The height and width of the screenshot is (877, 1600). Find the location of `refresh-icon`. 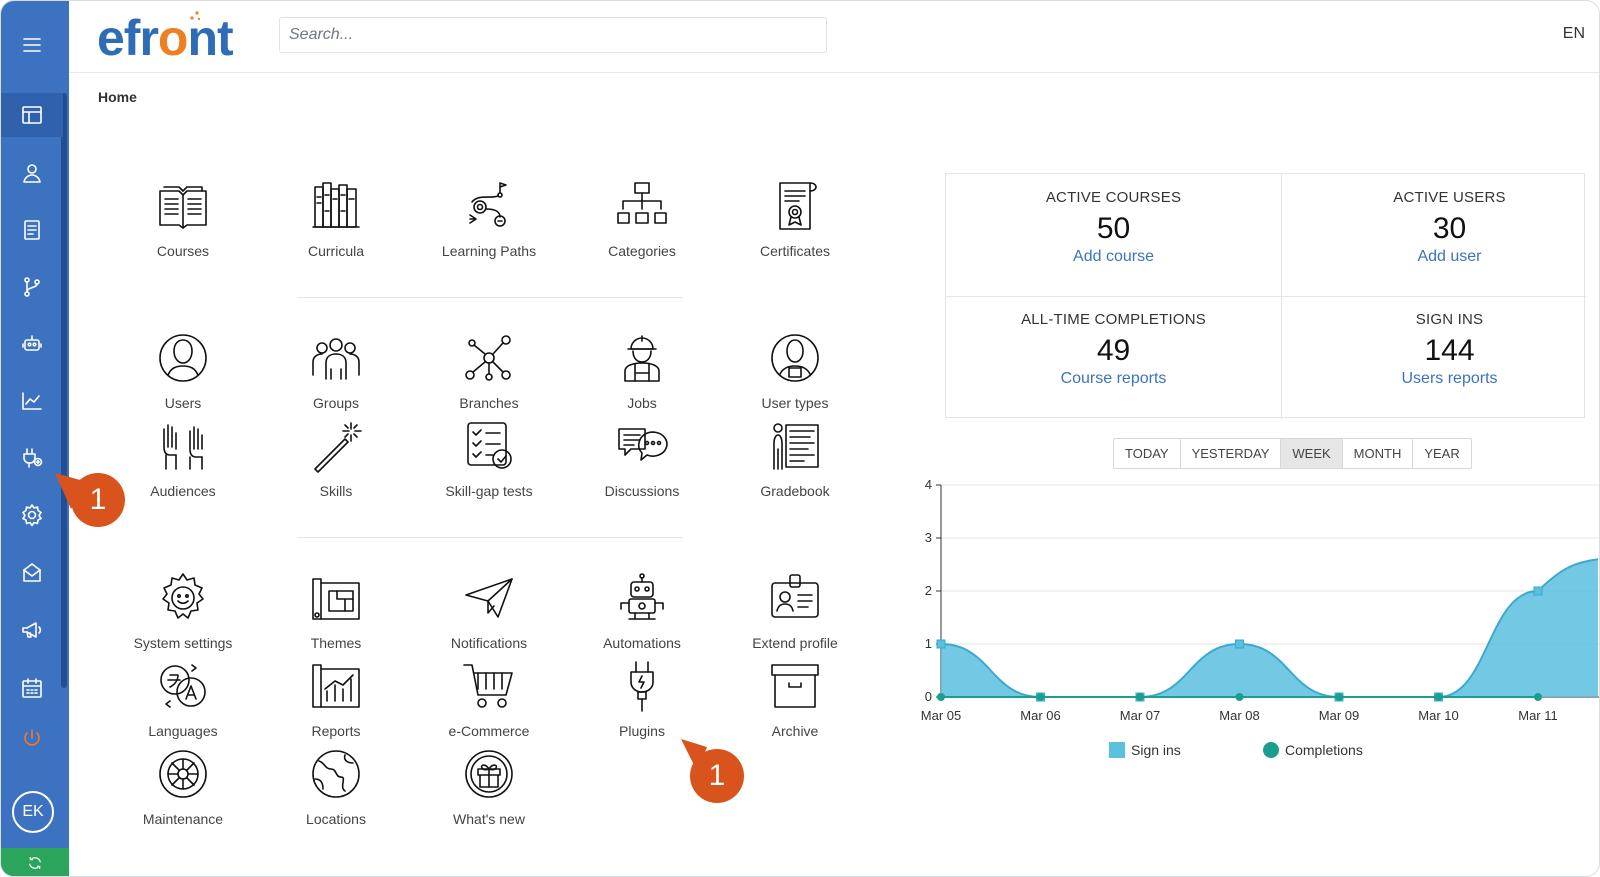

refresh-icon is located at coordinates (35, 863).